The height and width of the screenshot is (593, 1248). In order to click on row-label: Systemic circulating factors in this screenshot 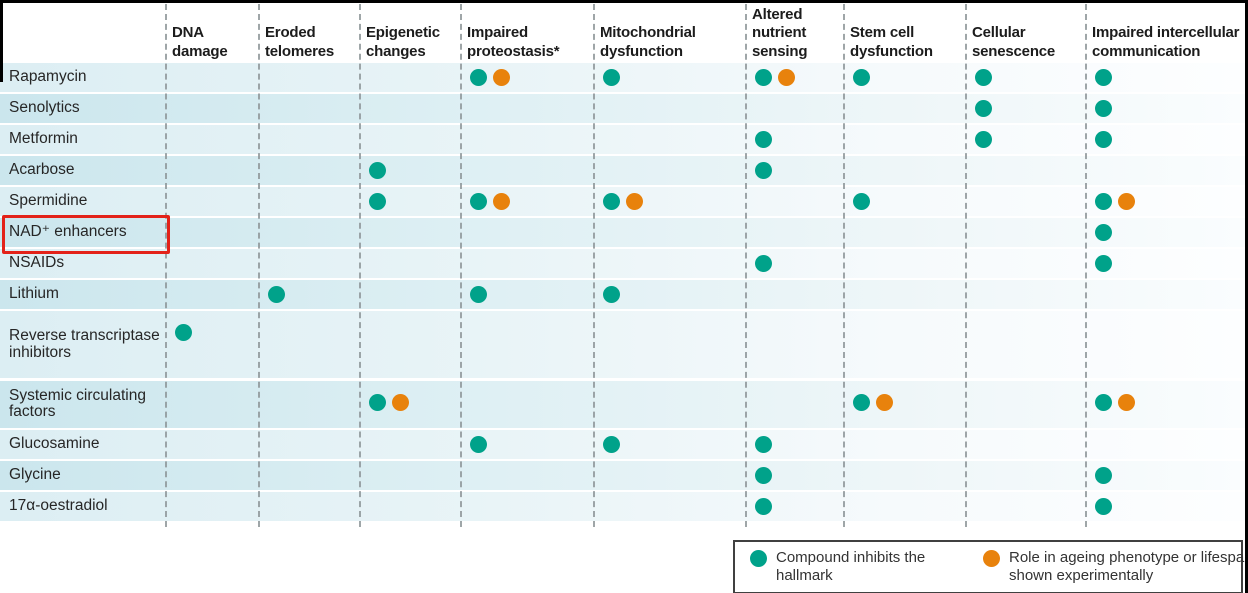, I will do `click(77, 403)`.